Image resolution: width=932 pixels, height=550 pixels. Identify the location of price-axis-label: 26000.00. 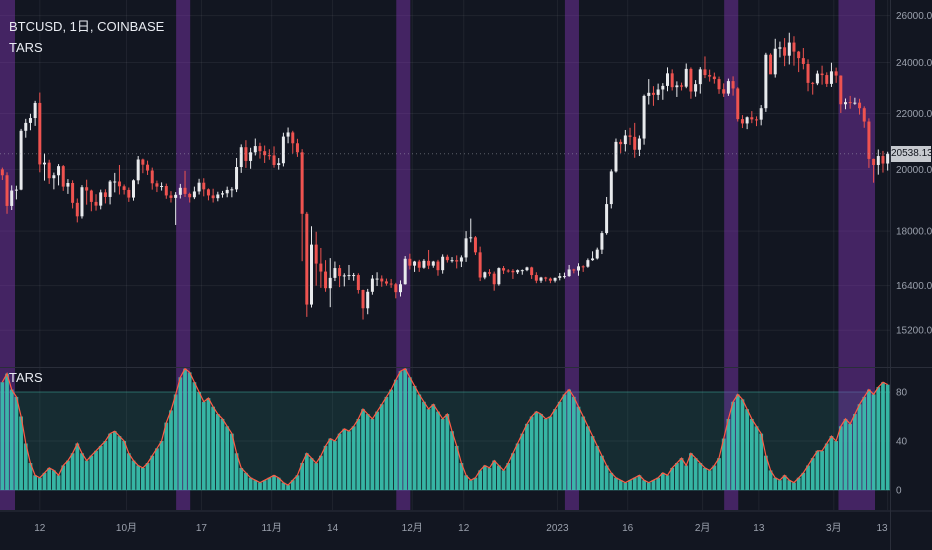
(914, 16).